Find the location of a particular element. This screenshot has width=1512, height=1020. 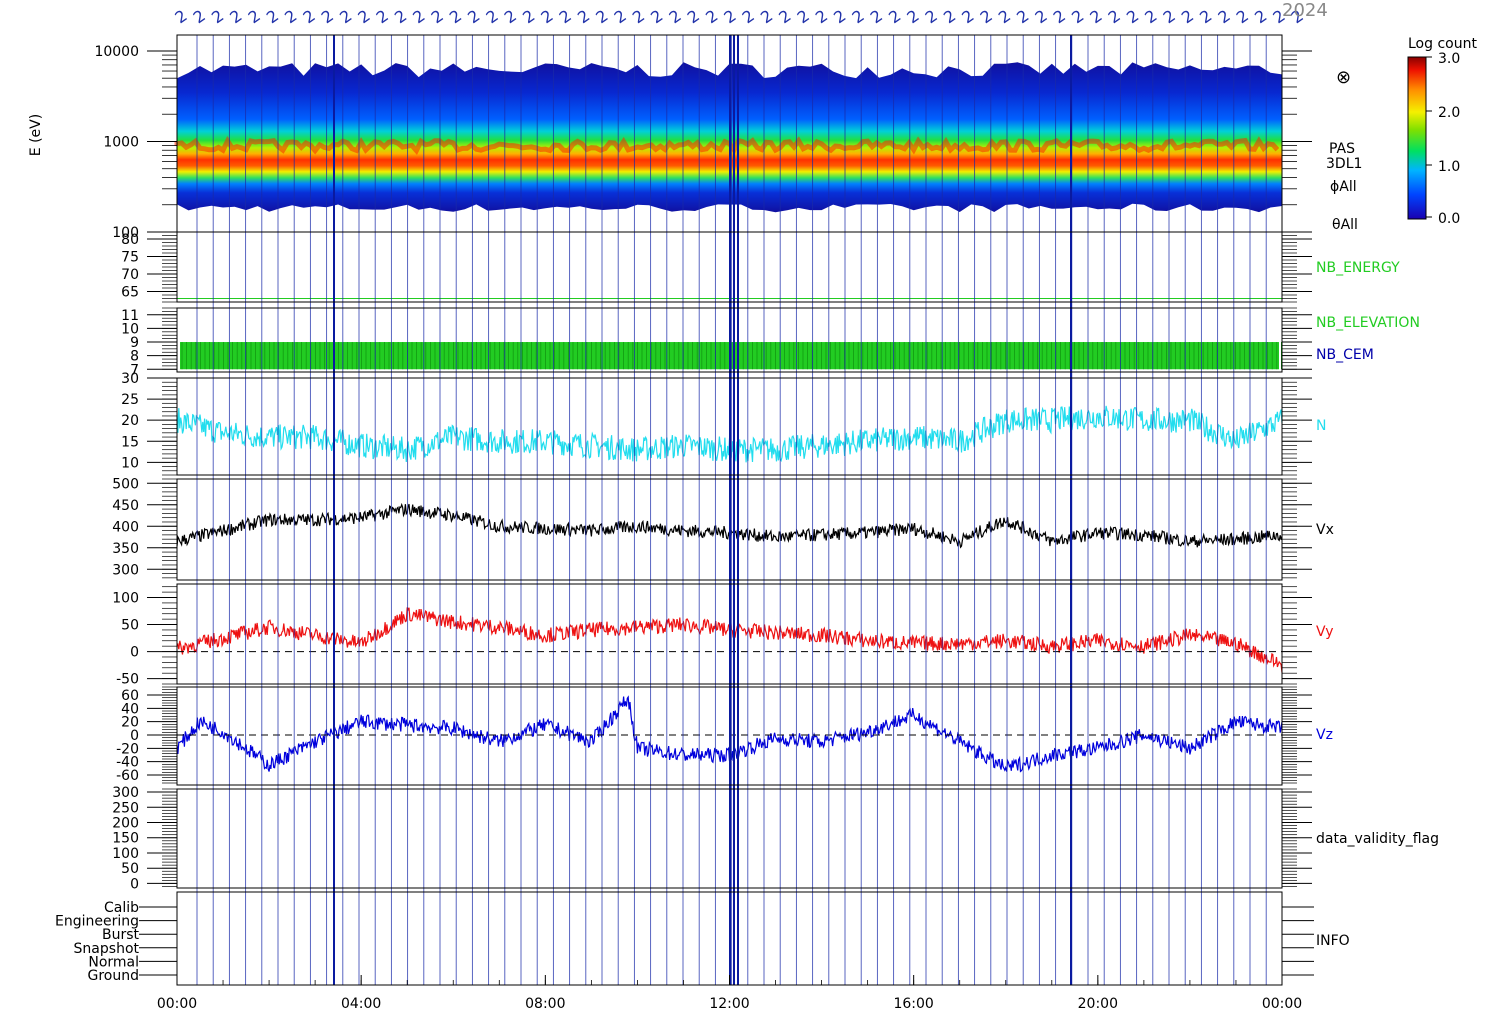

panel-name-label: INFO is located at coordinates (1333, 941).